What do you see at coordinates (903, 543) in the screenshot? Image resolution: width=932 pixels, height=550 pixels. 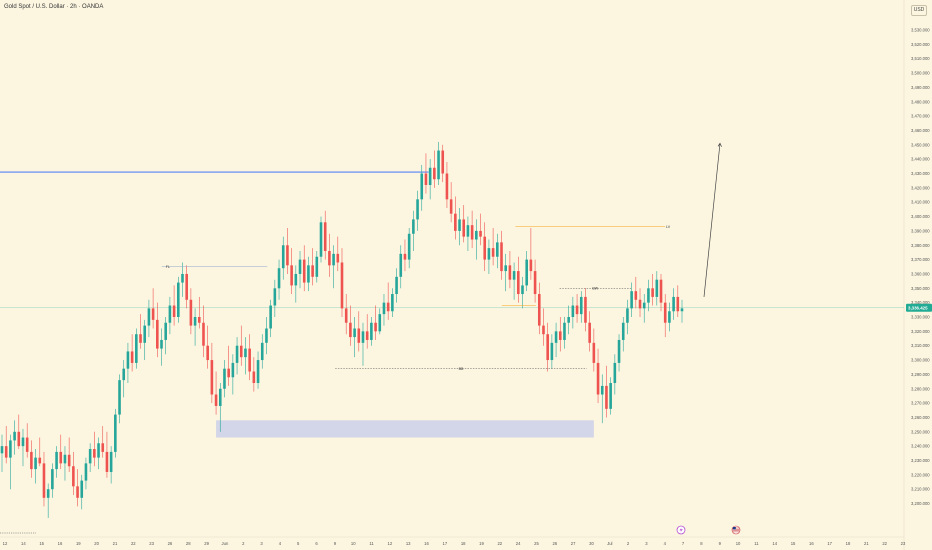 I see `time-tick-label: 23` at bounding box center [903, 543].